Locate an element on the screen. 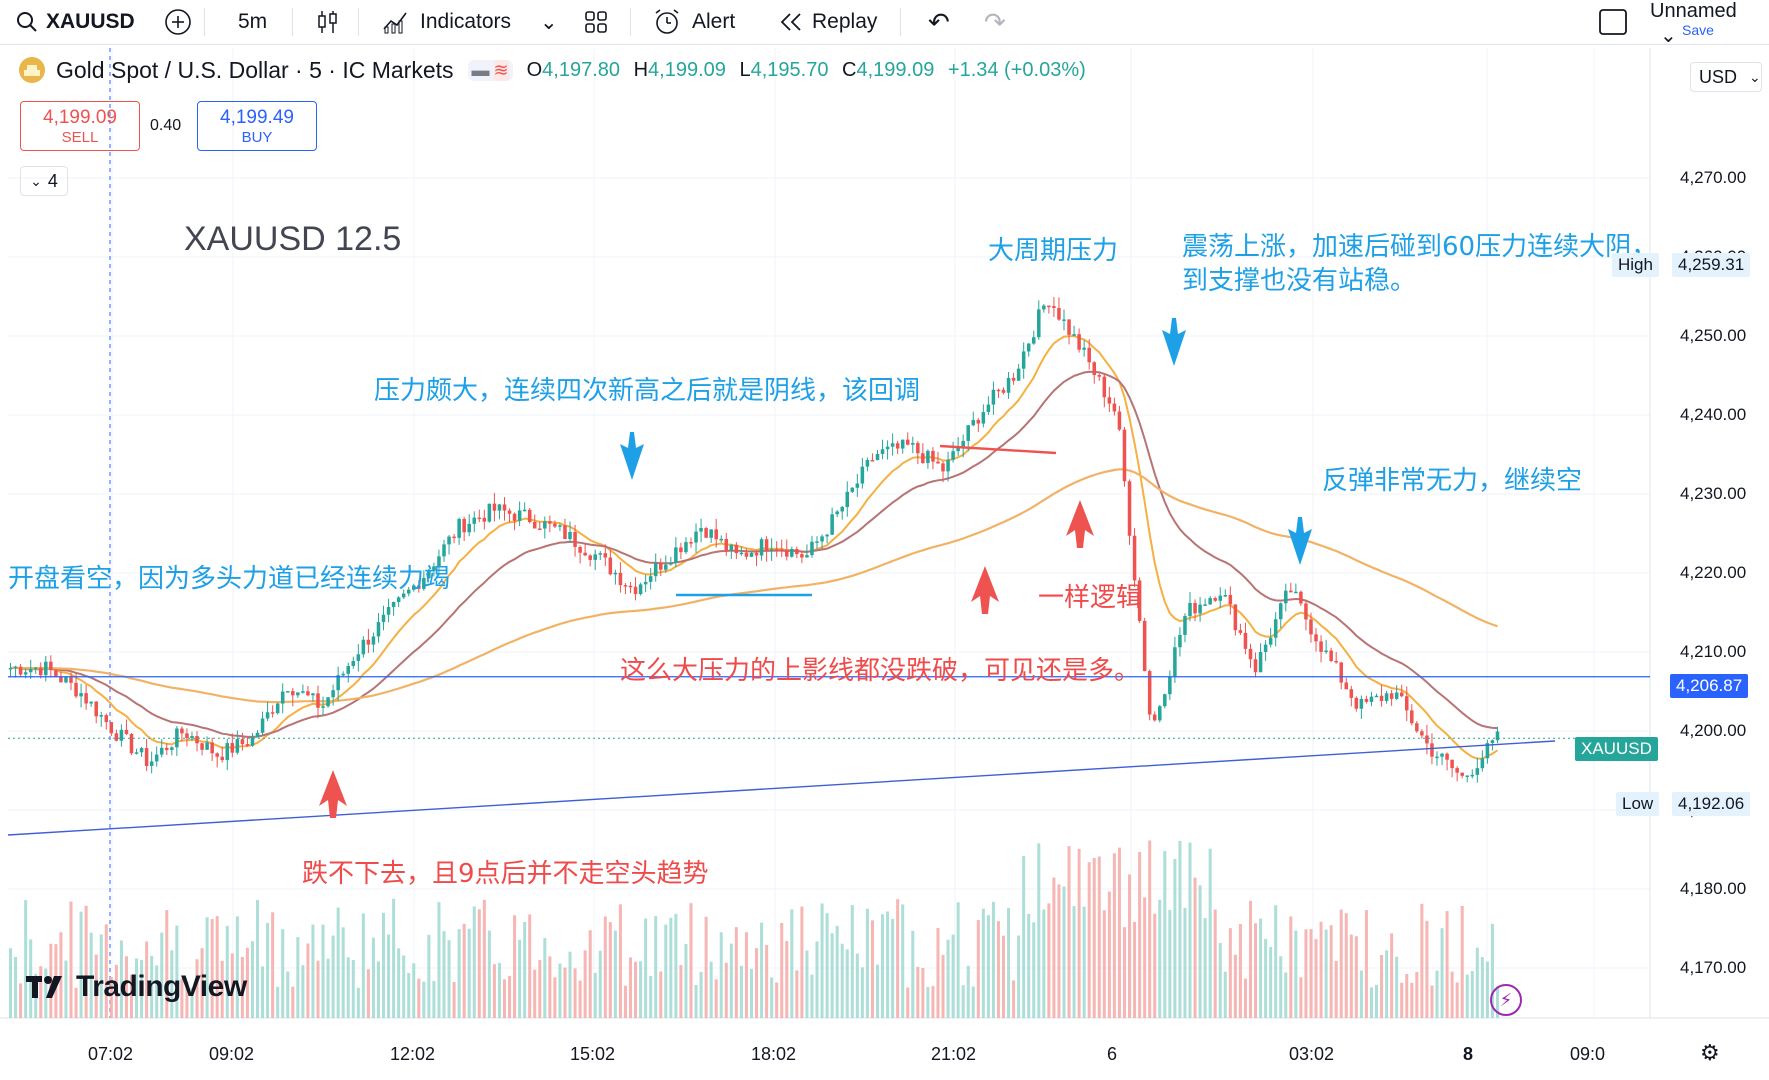 The height and width of the screenshot is (1080, 1769). chart-type-button is located at coordinates (328, 22).